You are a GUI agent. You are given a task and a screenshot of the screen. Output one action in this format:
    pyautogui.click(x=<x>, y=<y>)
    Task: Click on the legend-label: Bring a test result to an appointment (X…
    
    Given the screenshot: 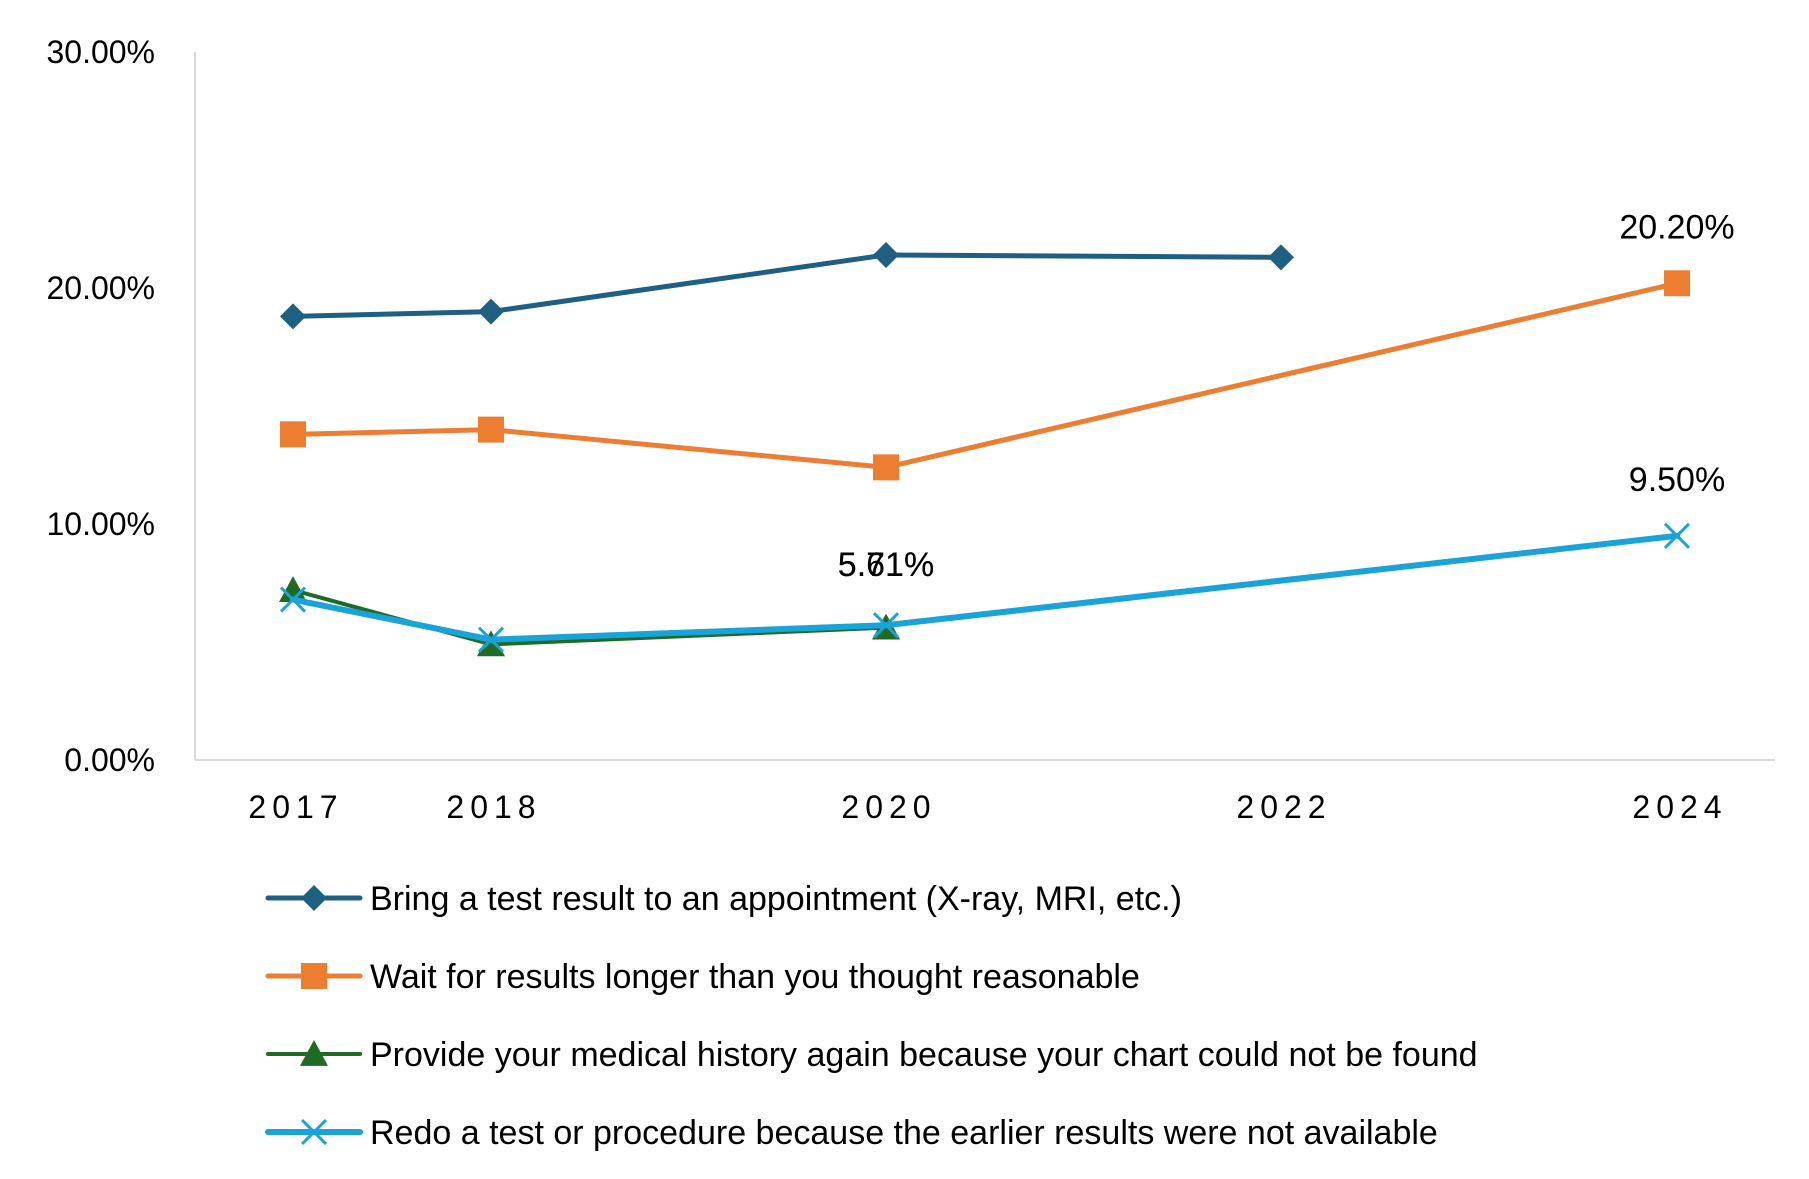 What is the action you would take?
    pyautogui.click(x=776, y=899)
    